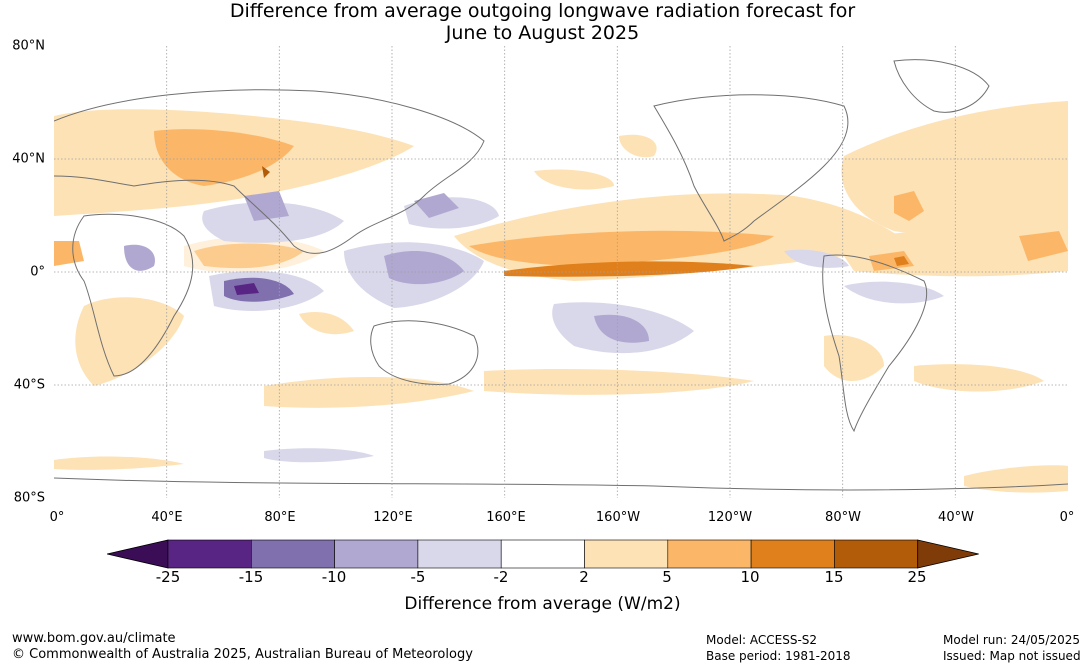 This screenshot has height=667, width=1085. Describe the element at coordinates (393, 517) in the screenshot. I see `lon-label: 120°E` at that location.